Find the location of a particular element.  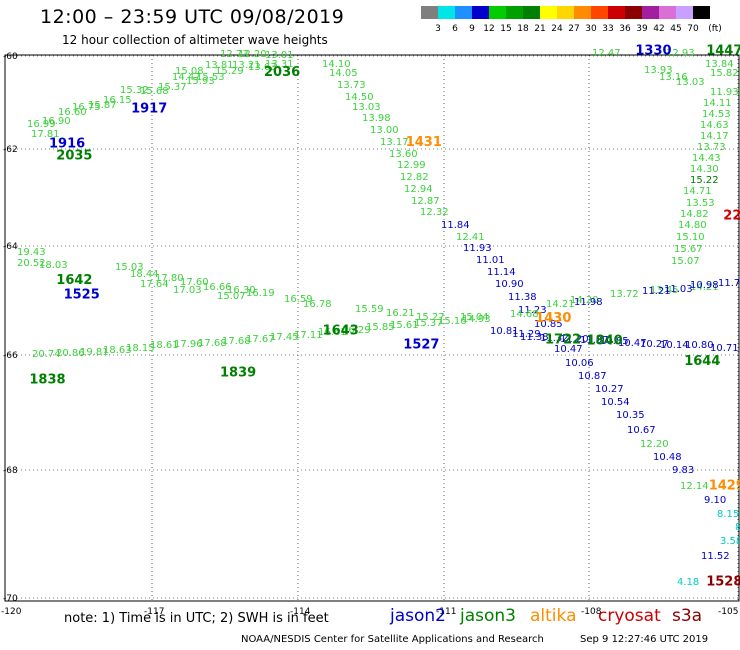

wave-height-value: 18.61 is located at coordinates (164, 345).